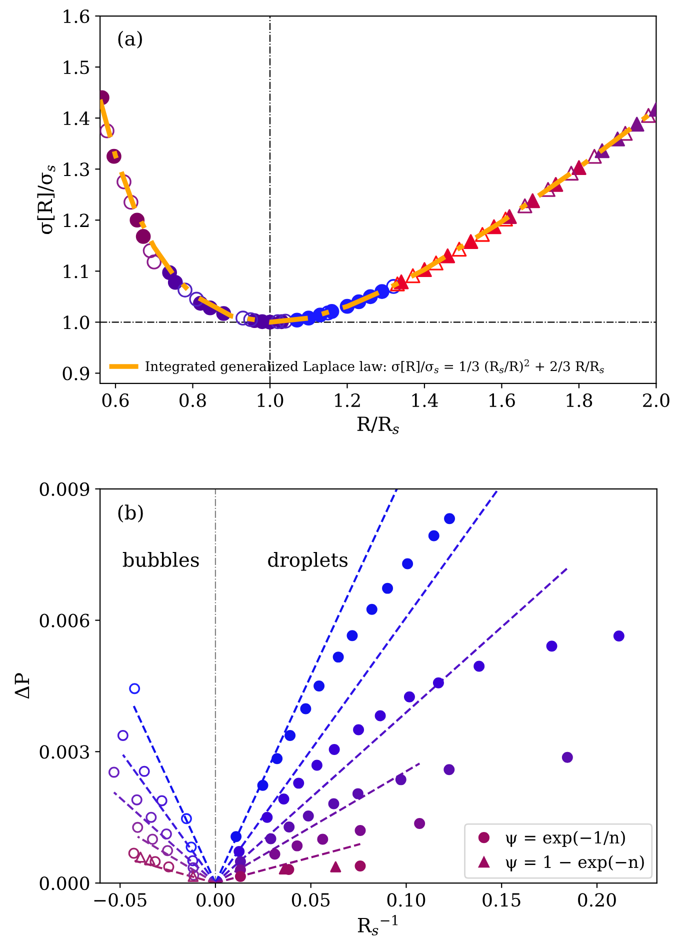 Image resolution: width=690 pixels, height=942 pixels. What do you see at coordinates (502, 400) in the screenshot?
I see `x-tick-label: 1.6` at bounding box center [502, 400].